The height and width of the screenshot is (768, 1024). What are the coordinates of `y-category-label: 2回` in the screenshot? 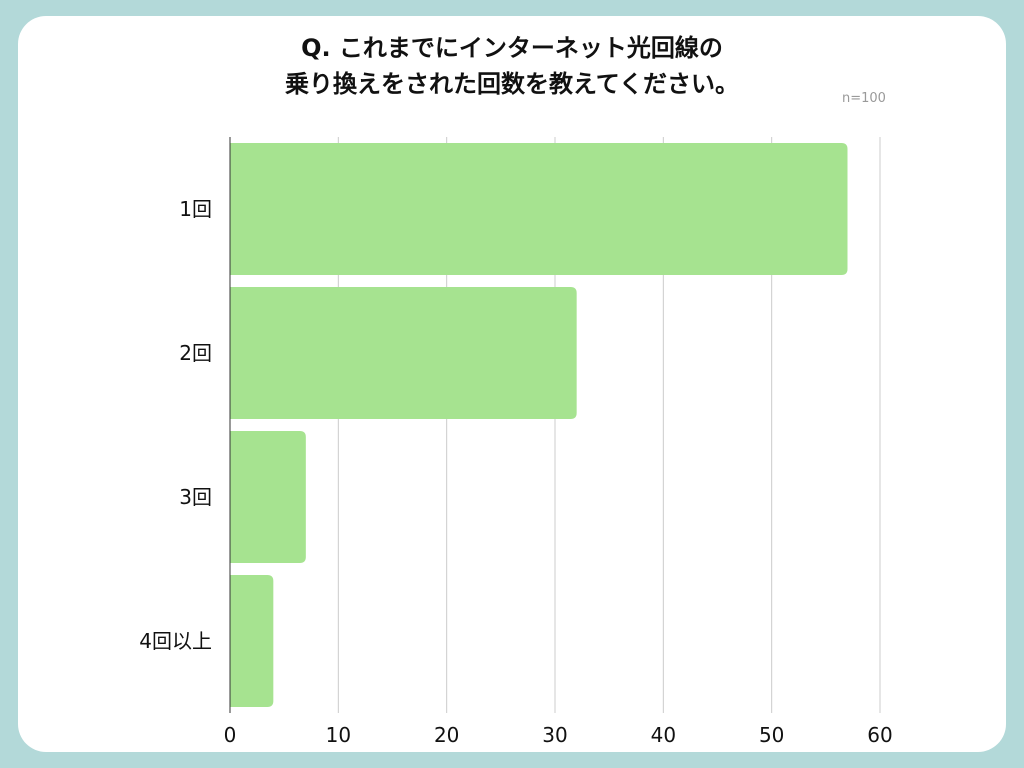 It's located at (195, 353).